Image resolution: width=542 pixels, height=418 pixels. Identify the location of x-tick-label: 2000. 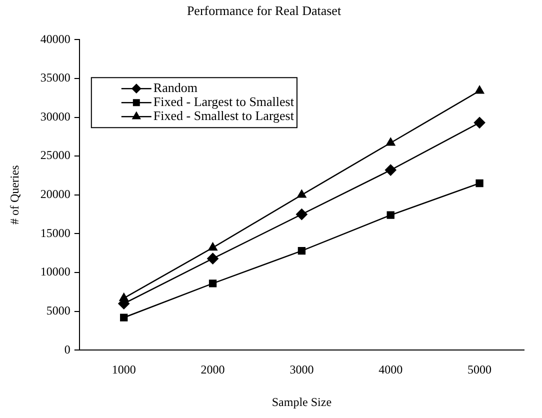
(212, 369).